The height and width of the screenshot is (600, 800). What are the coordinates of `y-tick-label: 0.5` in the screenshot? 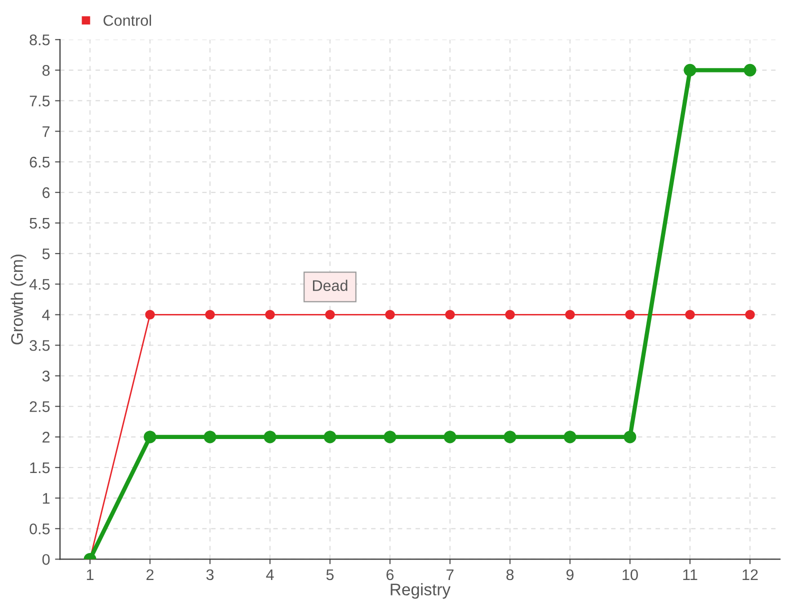 It's located at (40, 529).